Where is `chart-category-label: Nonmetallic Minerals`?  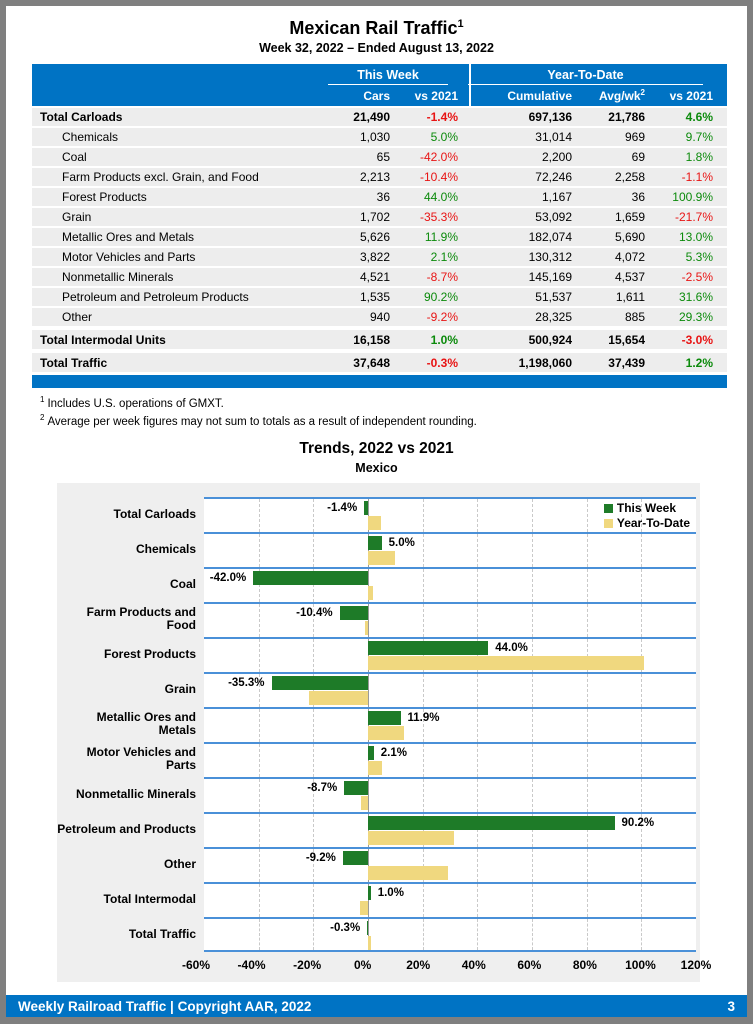 chart-category-label: Nonmetallic Minerals is located at coordinates (135, 793).